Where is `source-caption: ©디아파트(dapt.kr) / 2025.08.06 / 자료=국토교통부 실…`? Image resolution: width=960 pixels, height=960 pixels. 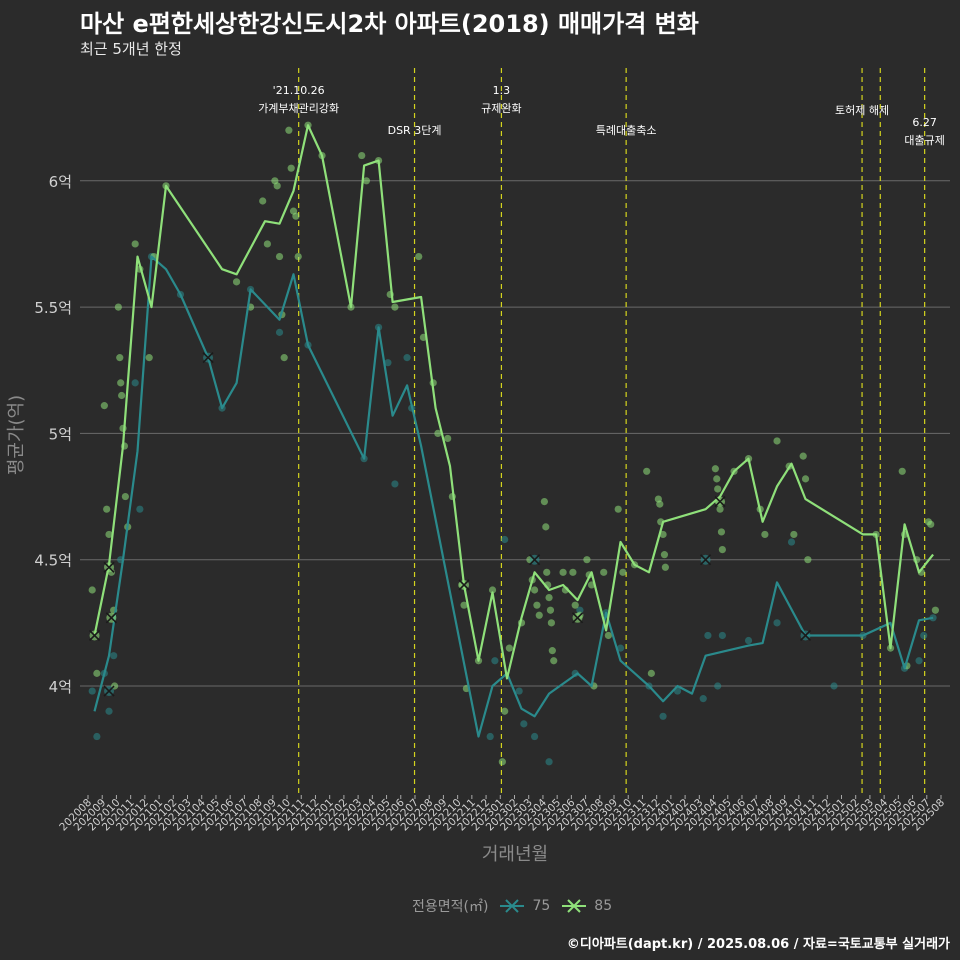
source-caption: ©디아파트(dapt.kr) / 2025.08.06 / 자료=국토교통부 실… is located at coordinates (758, 944).